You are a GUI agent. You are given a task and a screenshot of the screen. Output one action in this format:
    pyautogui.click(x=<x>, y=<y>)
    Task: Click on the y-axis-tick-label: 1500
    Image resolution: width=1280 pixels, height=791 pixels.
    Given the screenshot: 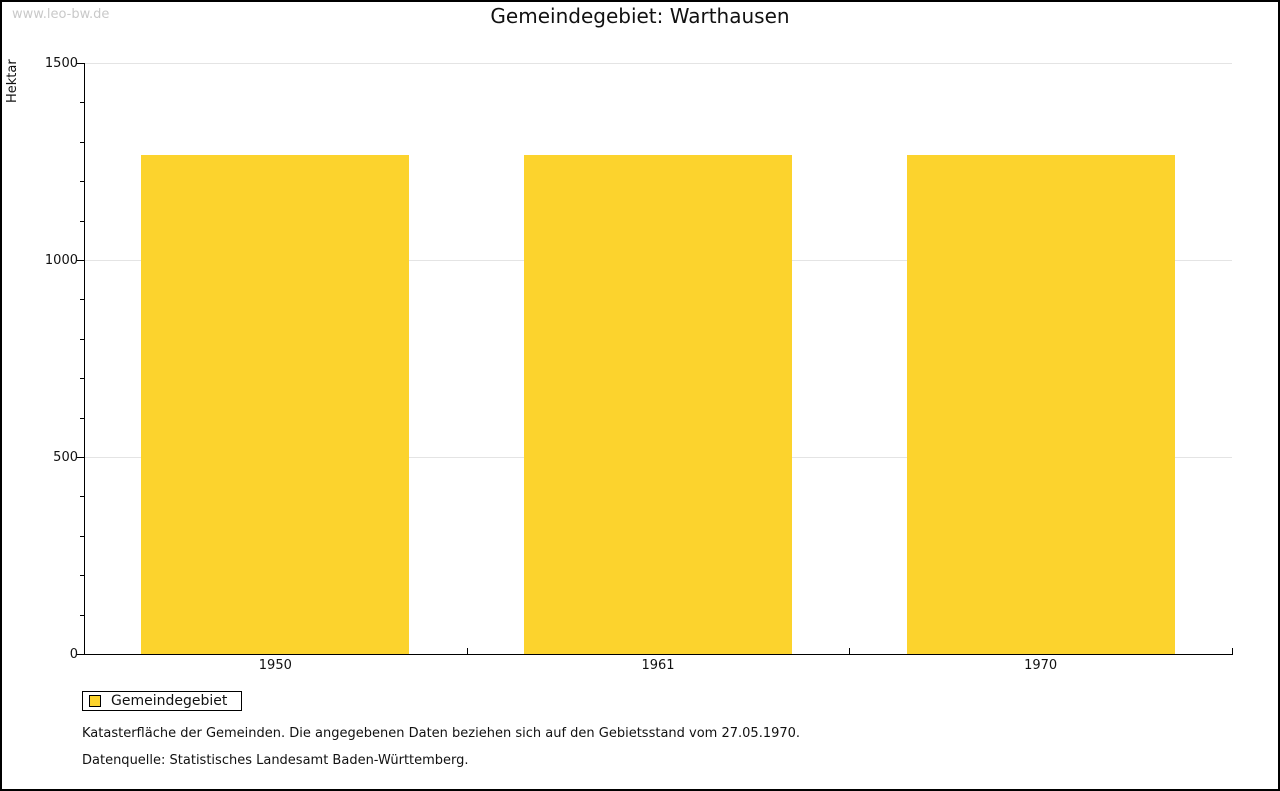 What is the action you would take?
    pyautogui.click(x=61, y=63)
    